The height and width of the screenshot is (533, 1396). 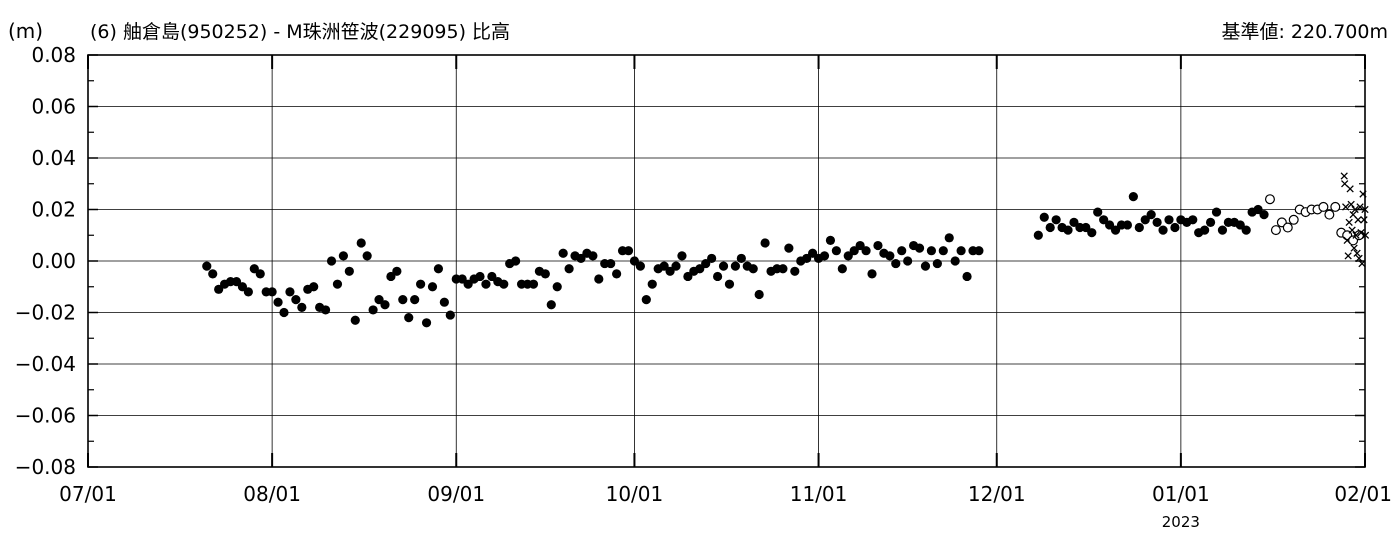 What do you see at coordinates (635, 494) in the screenshot?
I see `x-tick-label: 10/01` at bounding box center [635, 494].